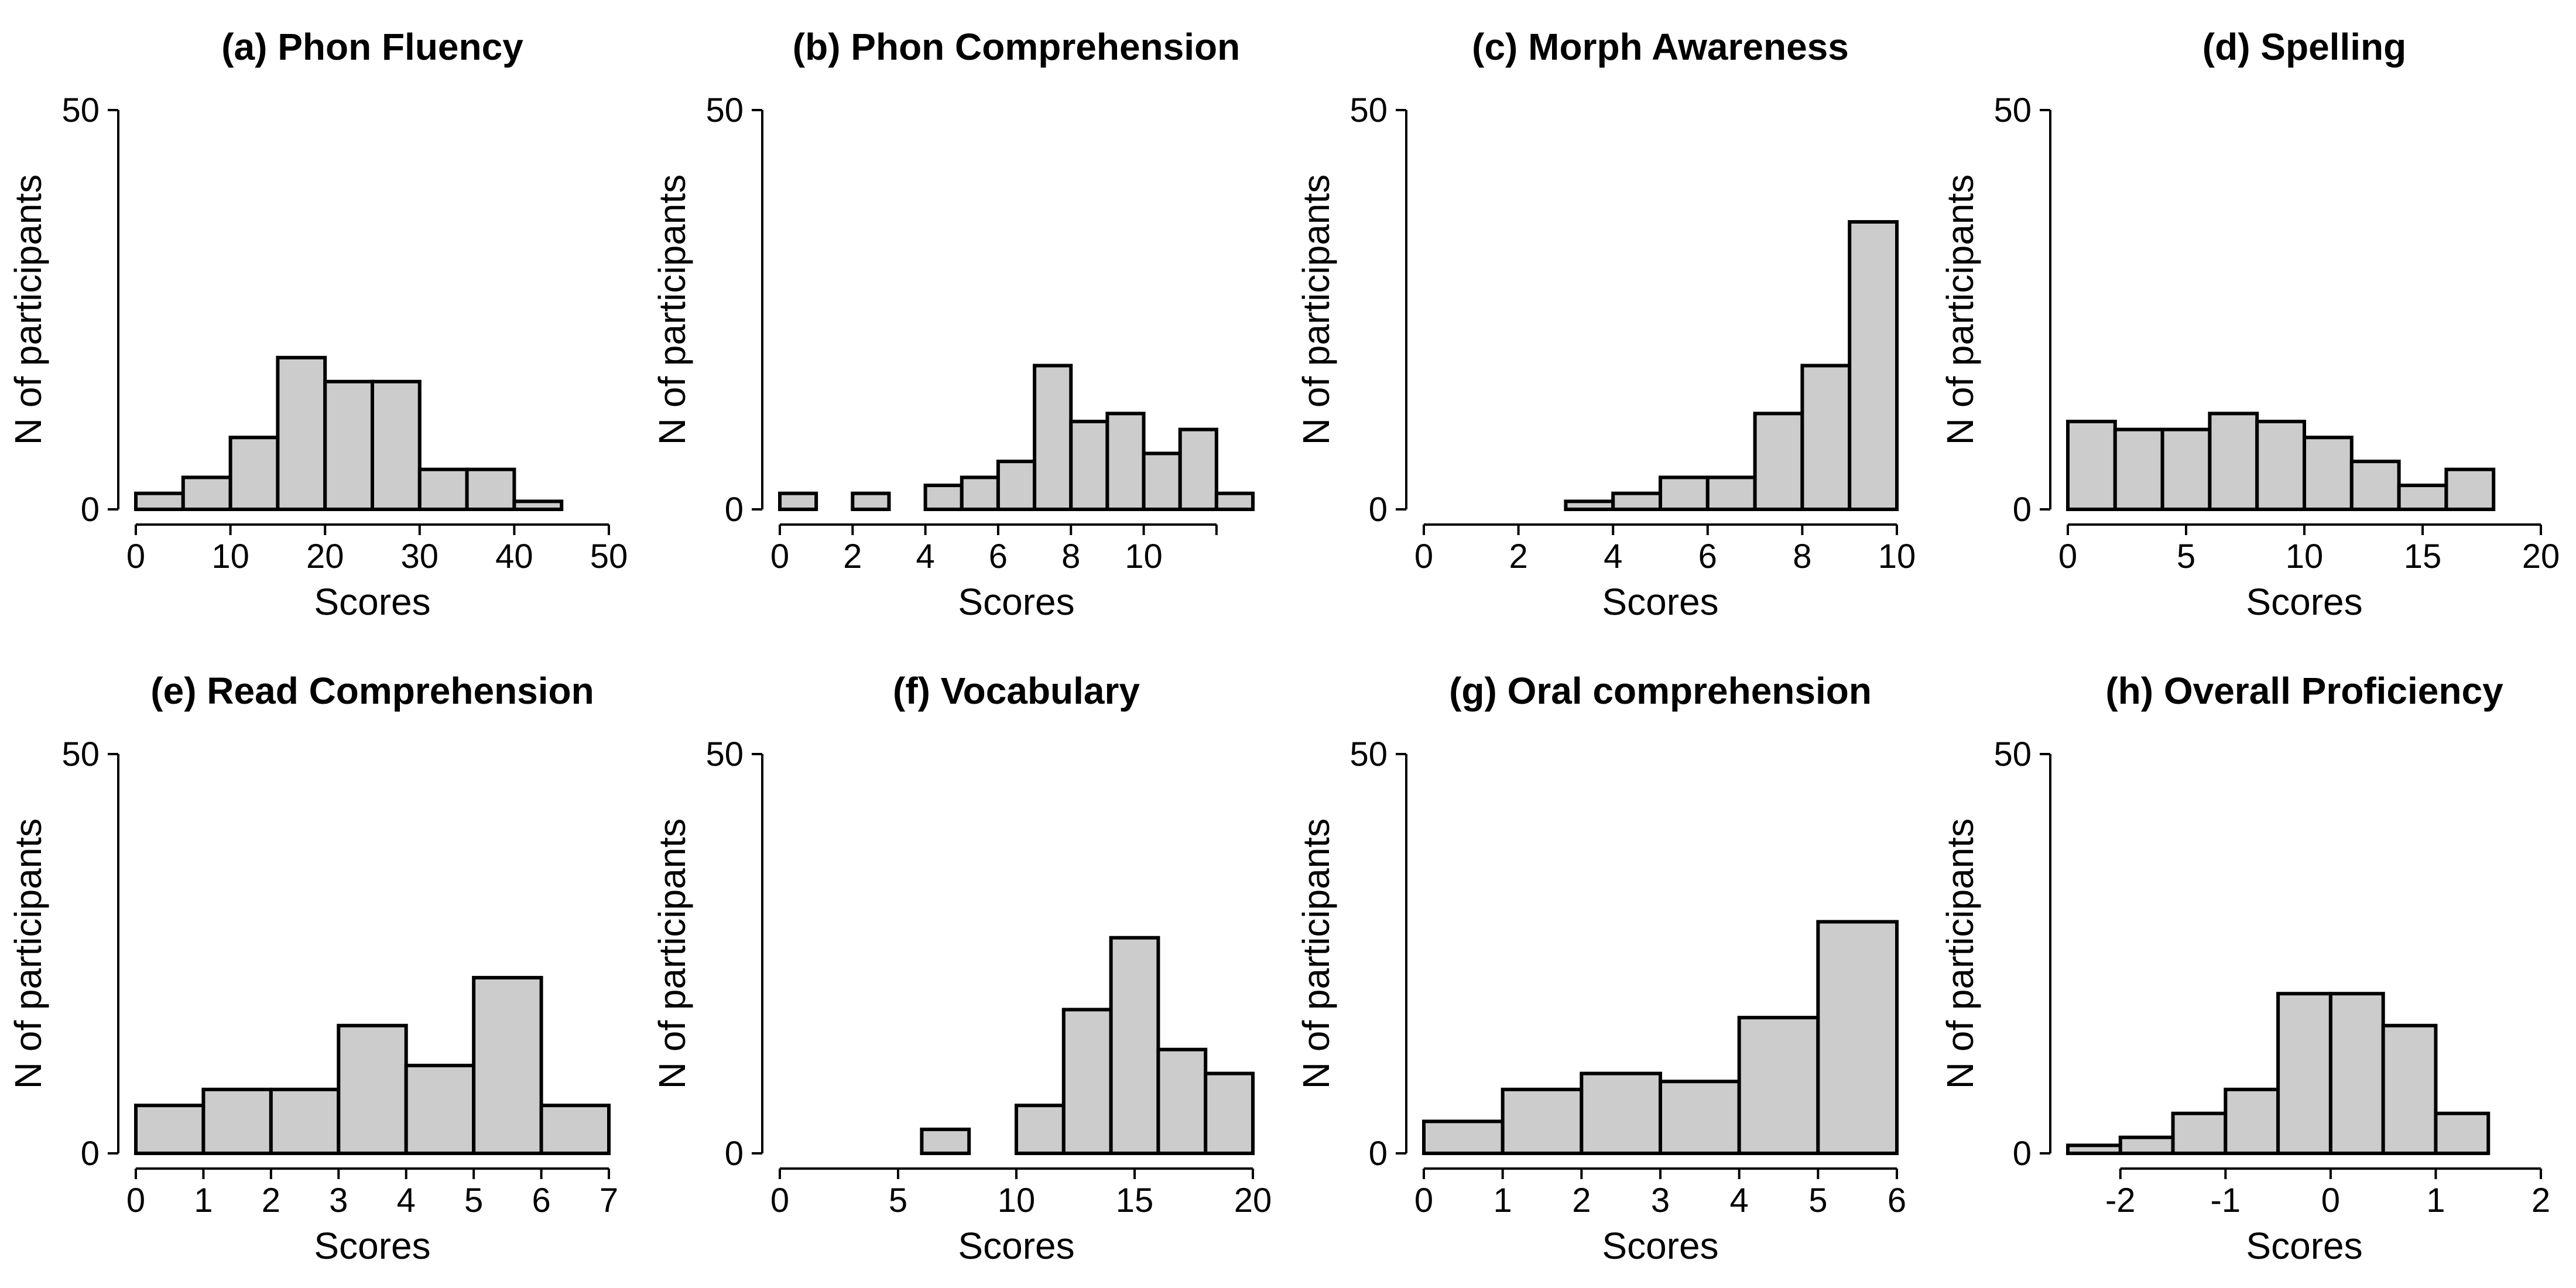  I want to click on panel-title: (c) Morph Awareness, so click(1660, 47).